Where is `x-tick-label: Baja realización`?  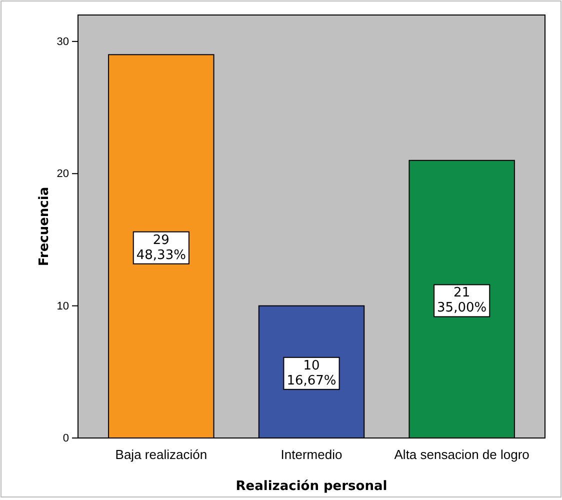 x-tick-label: Baja realización is located at coordinates (161, 454).